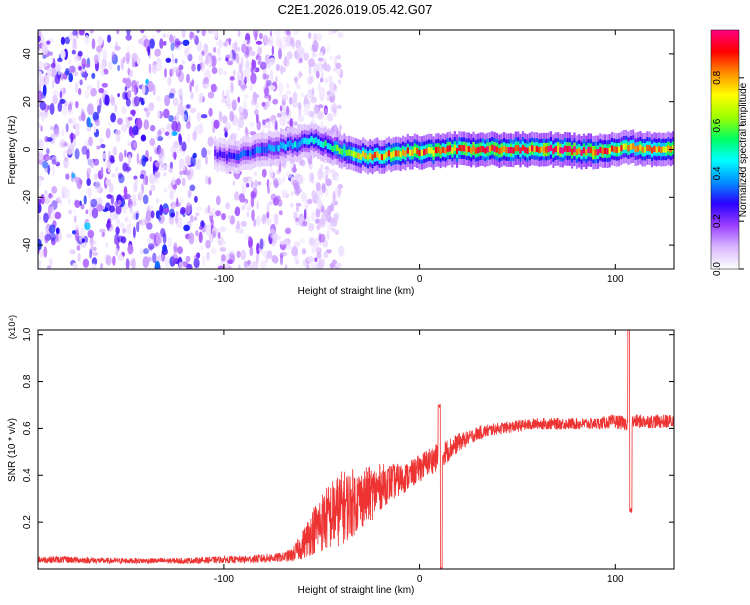 The height and width of the screenshot is (605, 750). What do you see at coordinates (717, 173) in the screenshot?
I see `colorbar-tick-label: 0.4` at bounding box center [717, 173].